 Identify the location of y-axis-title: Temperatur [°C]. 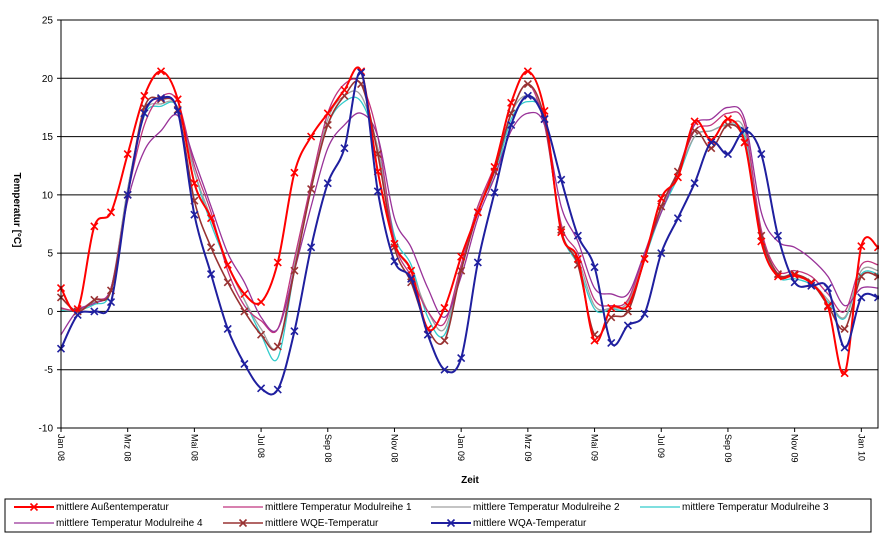
(16, 210).